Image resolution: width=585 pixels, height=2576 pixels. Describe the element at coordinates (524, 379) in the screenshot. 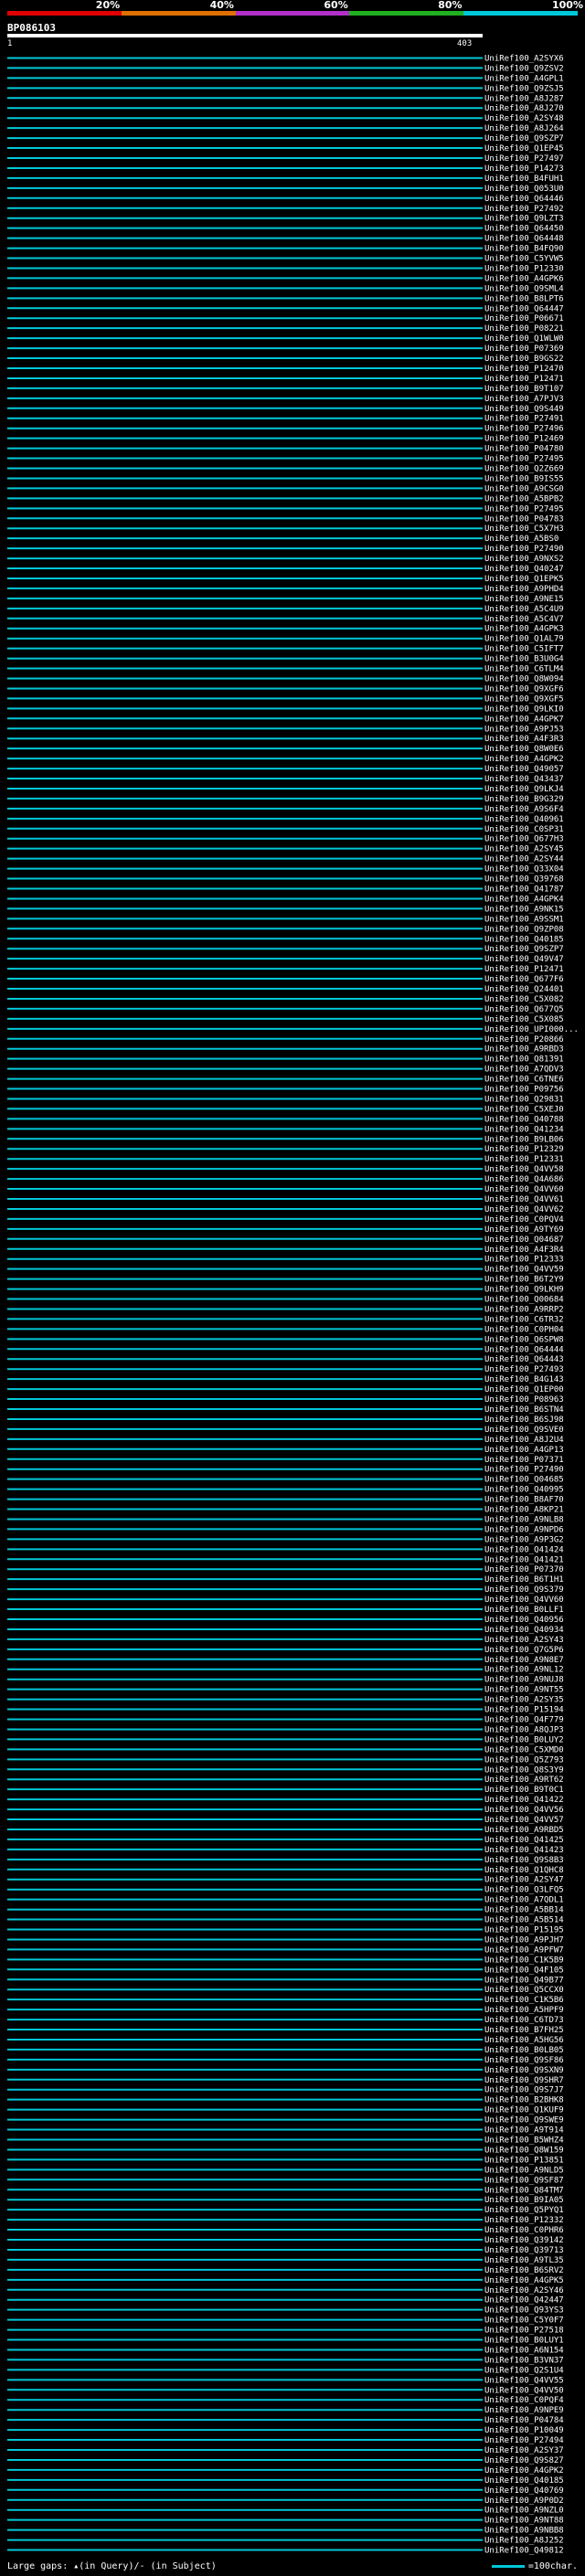

I see `hit-label: UniRef100_P12471` at that location.